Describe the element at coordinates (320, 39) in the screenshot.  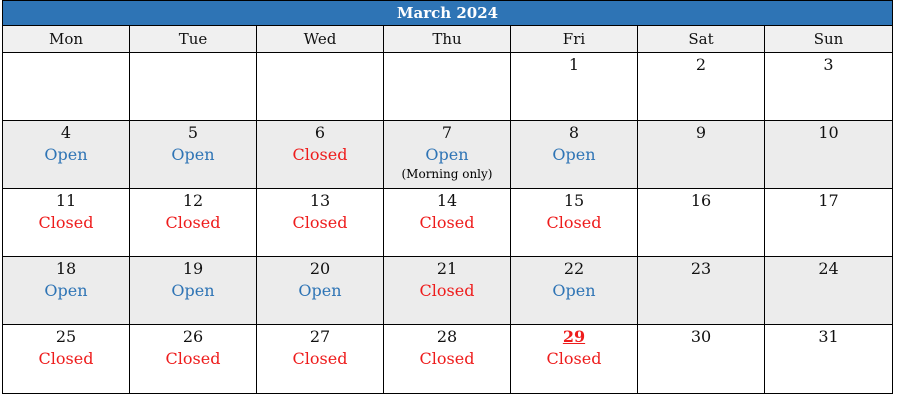
I see `weekday-header-wed: Wed` at that location.